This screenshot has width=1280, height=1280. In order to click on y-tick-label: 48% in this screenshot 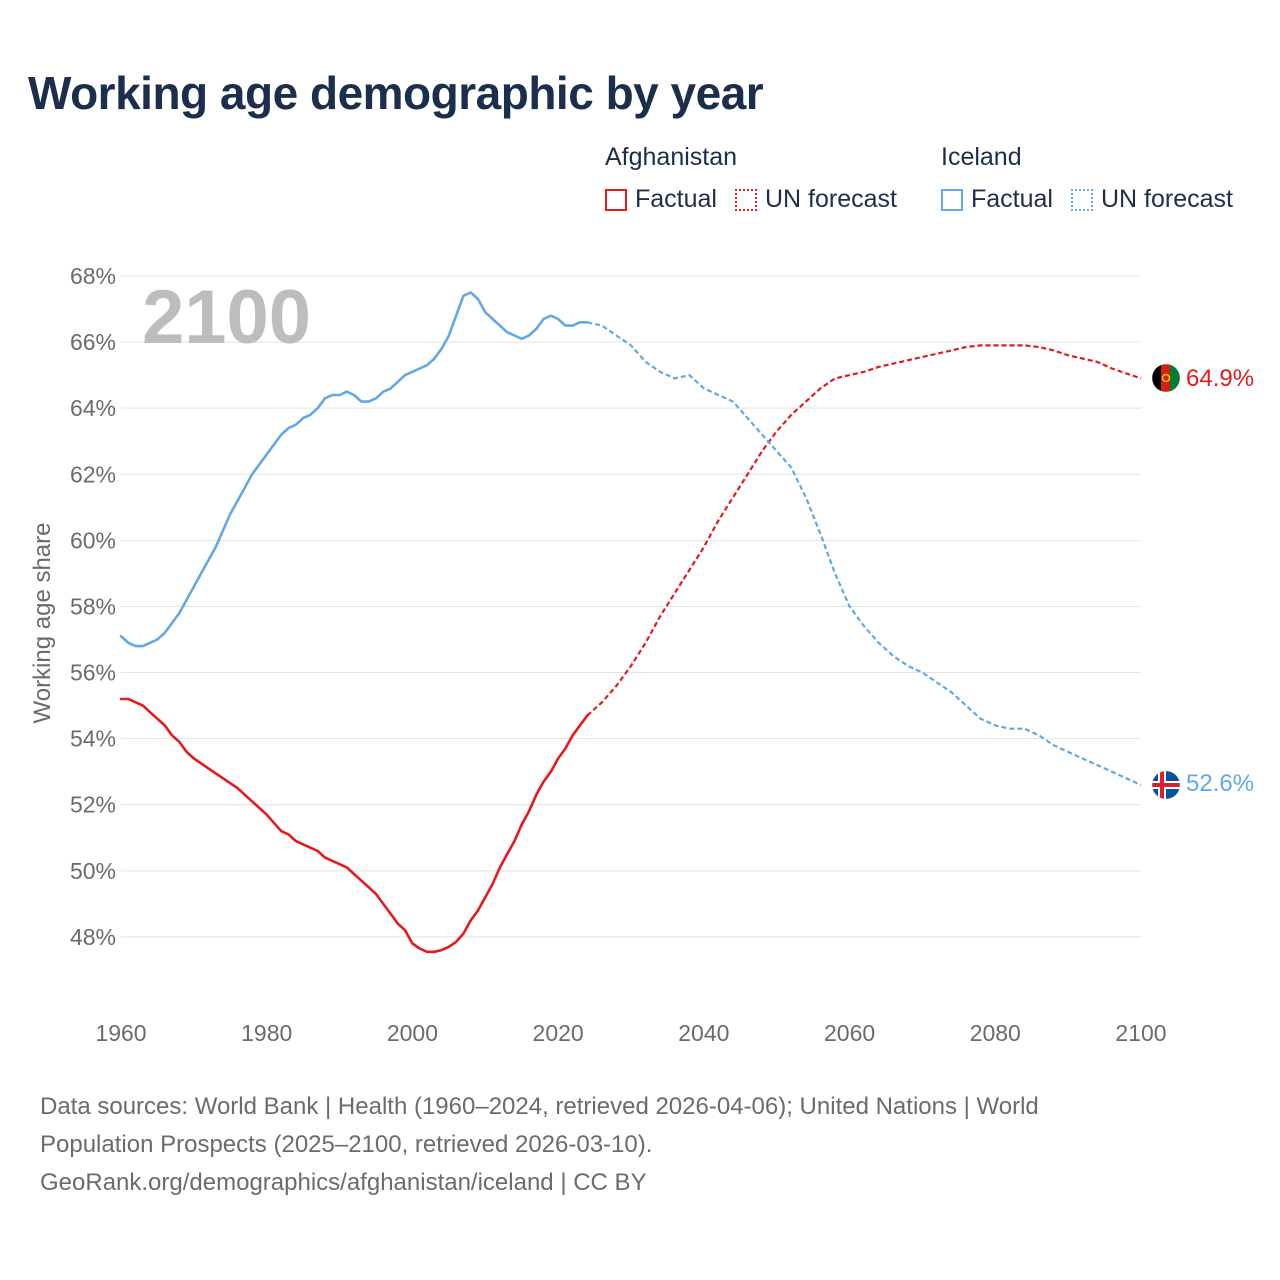, I will do `click(93, 937)`.